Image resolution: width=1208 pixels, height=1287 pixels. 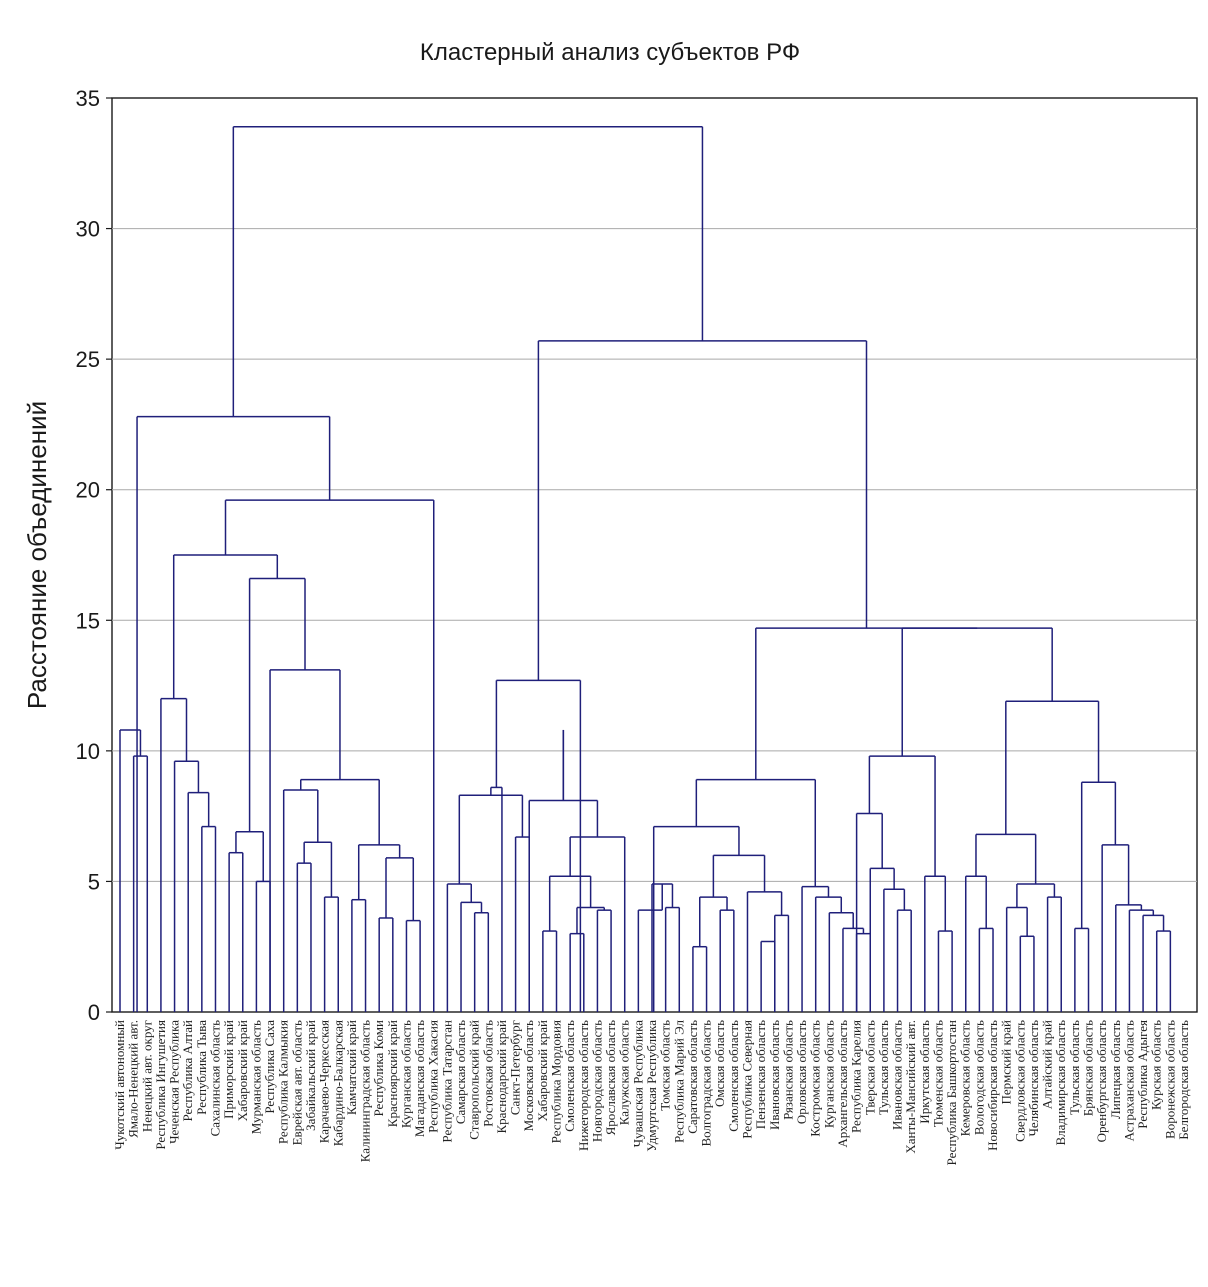 What do you see at coordinates (1033, 1078) in the screenshot?
I see `leaf-label: Челябинская область` at bounding box center [1033, 1078].